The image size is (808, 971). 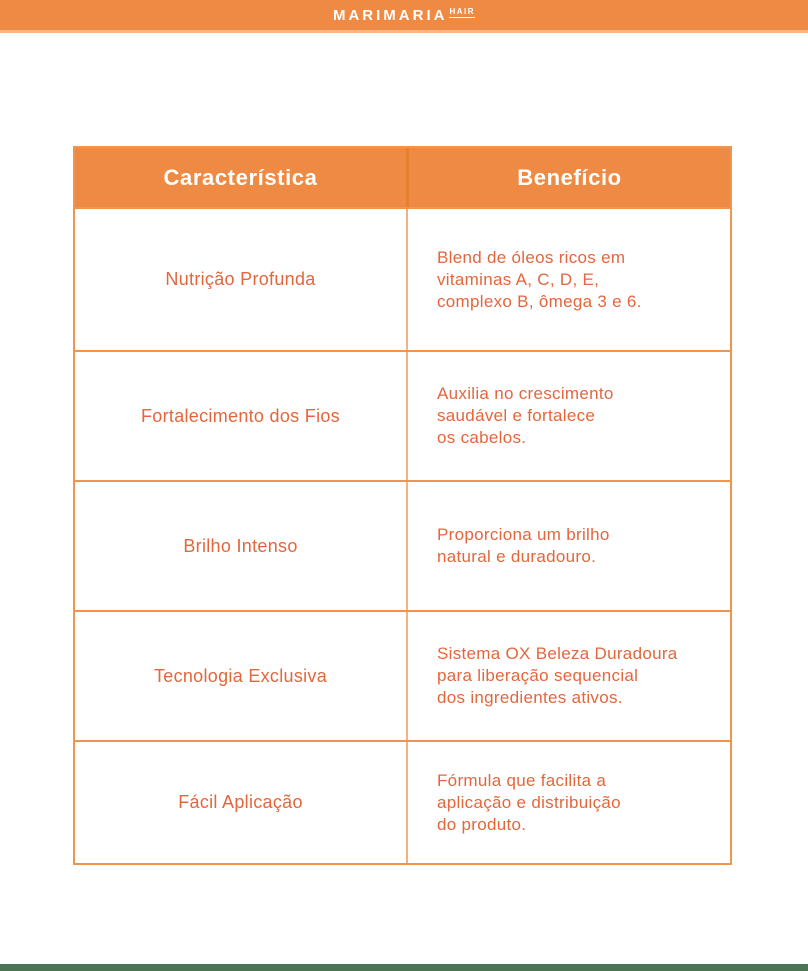 I want to click on feature-cell: Tecnologia Exclusiva, so click(x=240, y=675).